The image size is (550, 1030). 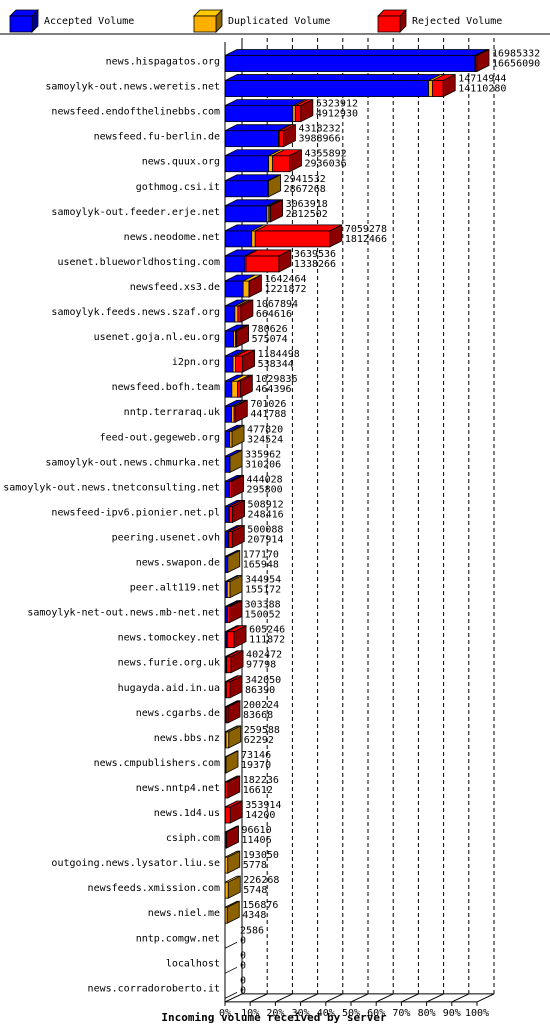 What do you see at coordinates (482, 89) in the screenshot?
I see `accepted-value-label: 14110280` at bounding box center [482, 89].